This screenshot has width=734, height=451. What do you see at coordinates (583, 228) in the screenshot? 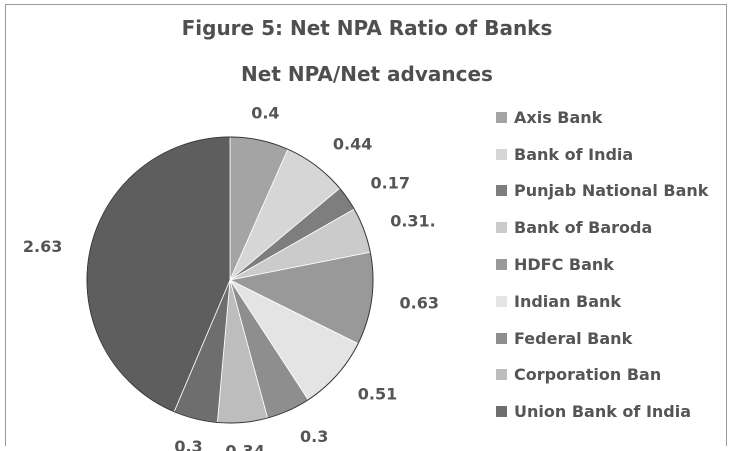
I see `legend-label: Bank of Baroda` at bounding box center [583, 228].